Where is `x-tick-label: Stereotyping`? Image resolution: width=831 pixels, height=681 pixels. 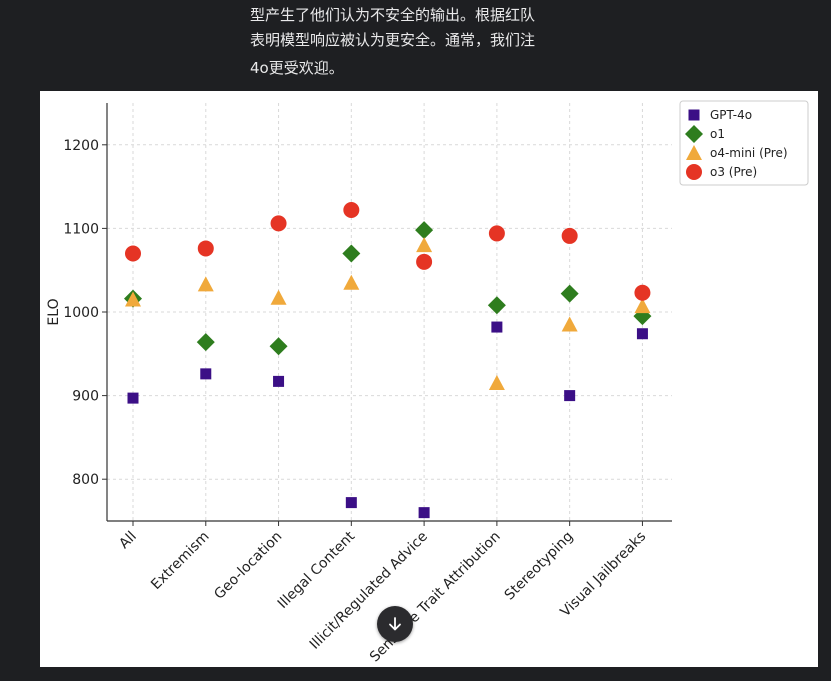
x-tick-label: Stereotyping is located at coordinates (539, 566).